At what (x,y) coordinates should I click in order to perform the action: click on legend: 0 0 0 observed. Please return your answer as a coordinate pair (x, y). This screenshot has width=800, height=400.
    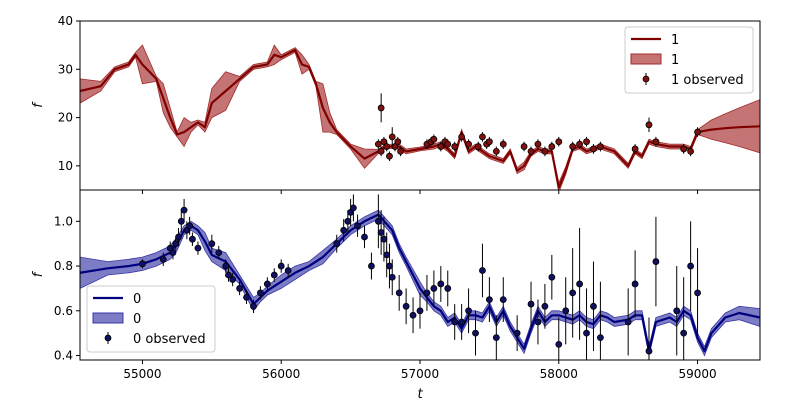
    Looking at the image, I should click on (151, 319).